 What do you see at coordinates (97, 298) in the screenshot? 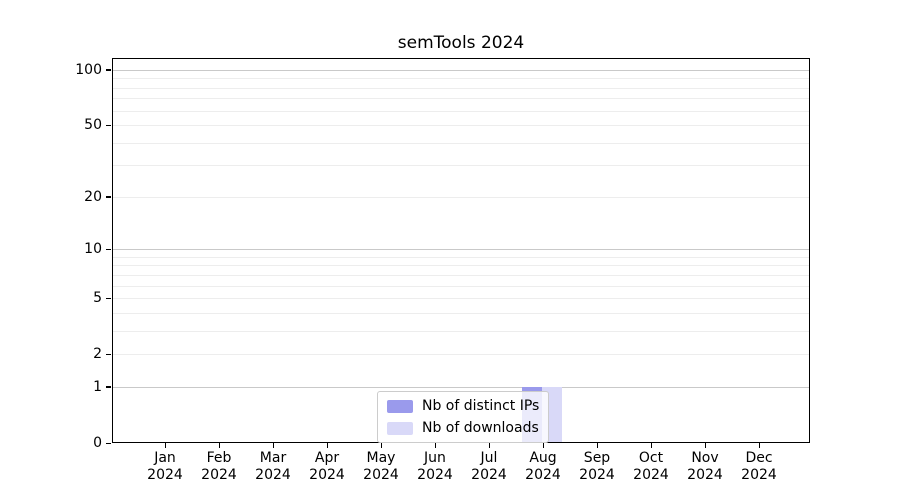
I see `y-tick-label: 5` at bounding box center [97, 298].